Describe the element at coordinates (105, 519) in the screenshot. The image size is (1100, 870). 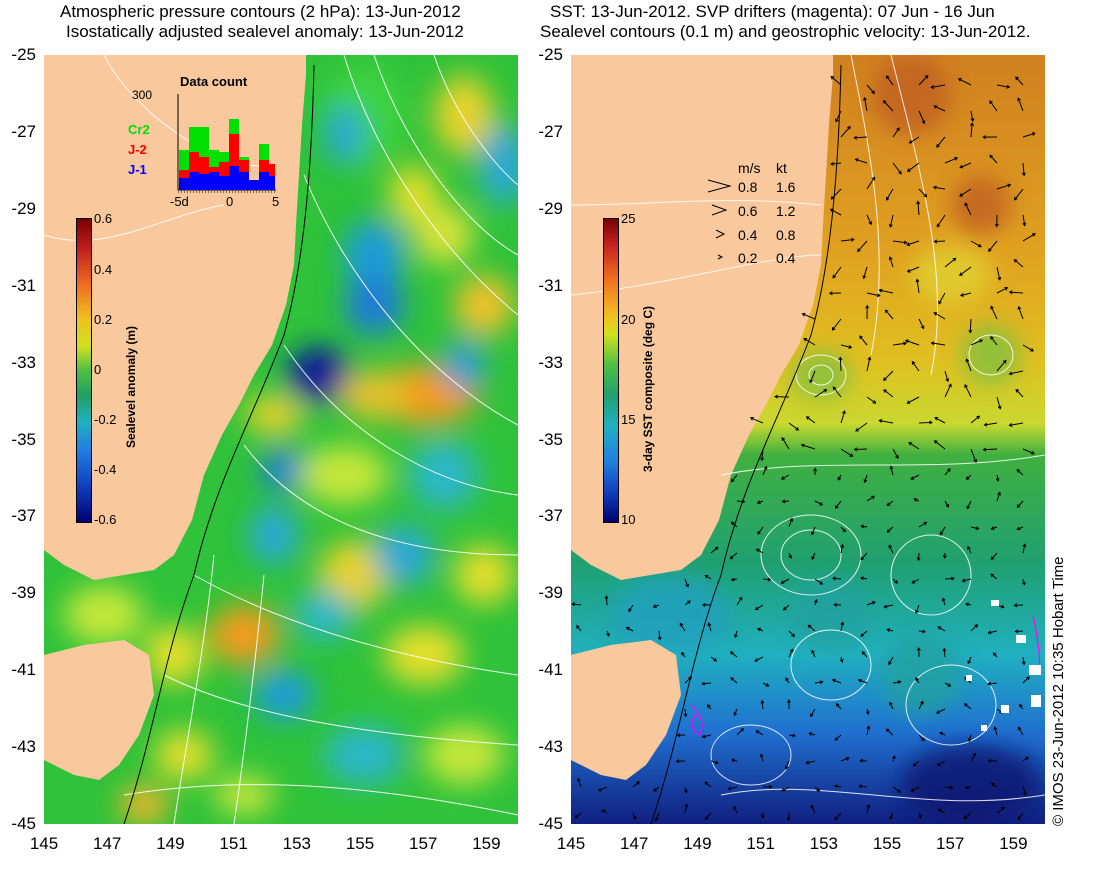
I see `anomaly-cb-tick: -0.6` at that location.